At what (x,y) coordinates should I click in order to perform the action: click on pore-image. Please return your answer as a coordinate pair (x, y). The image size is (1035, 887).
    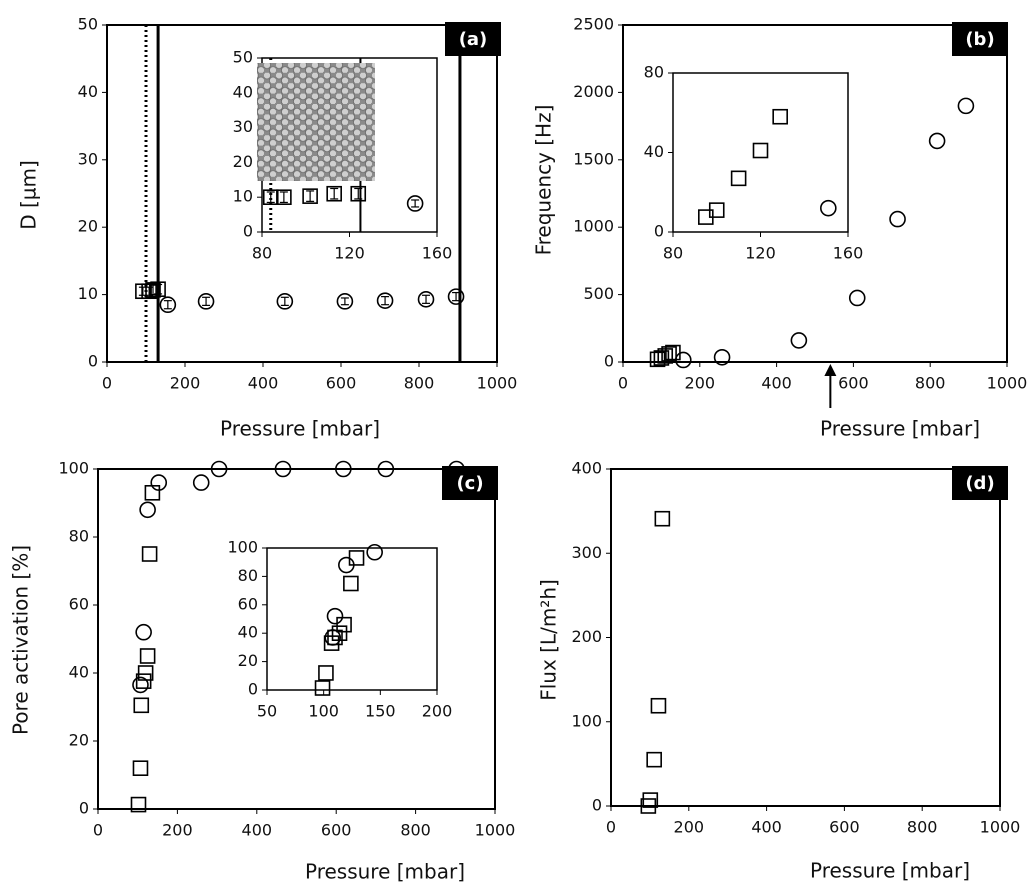
    Looking at the image, I should click on (316, 122).